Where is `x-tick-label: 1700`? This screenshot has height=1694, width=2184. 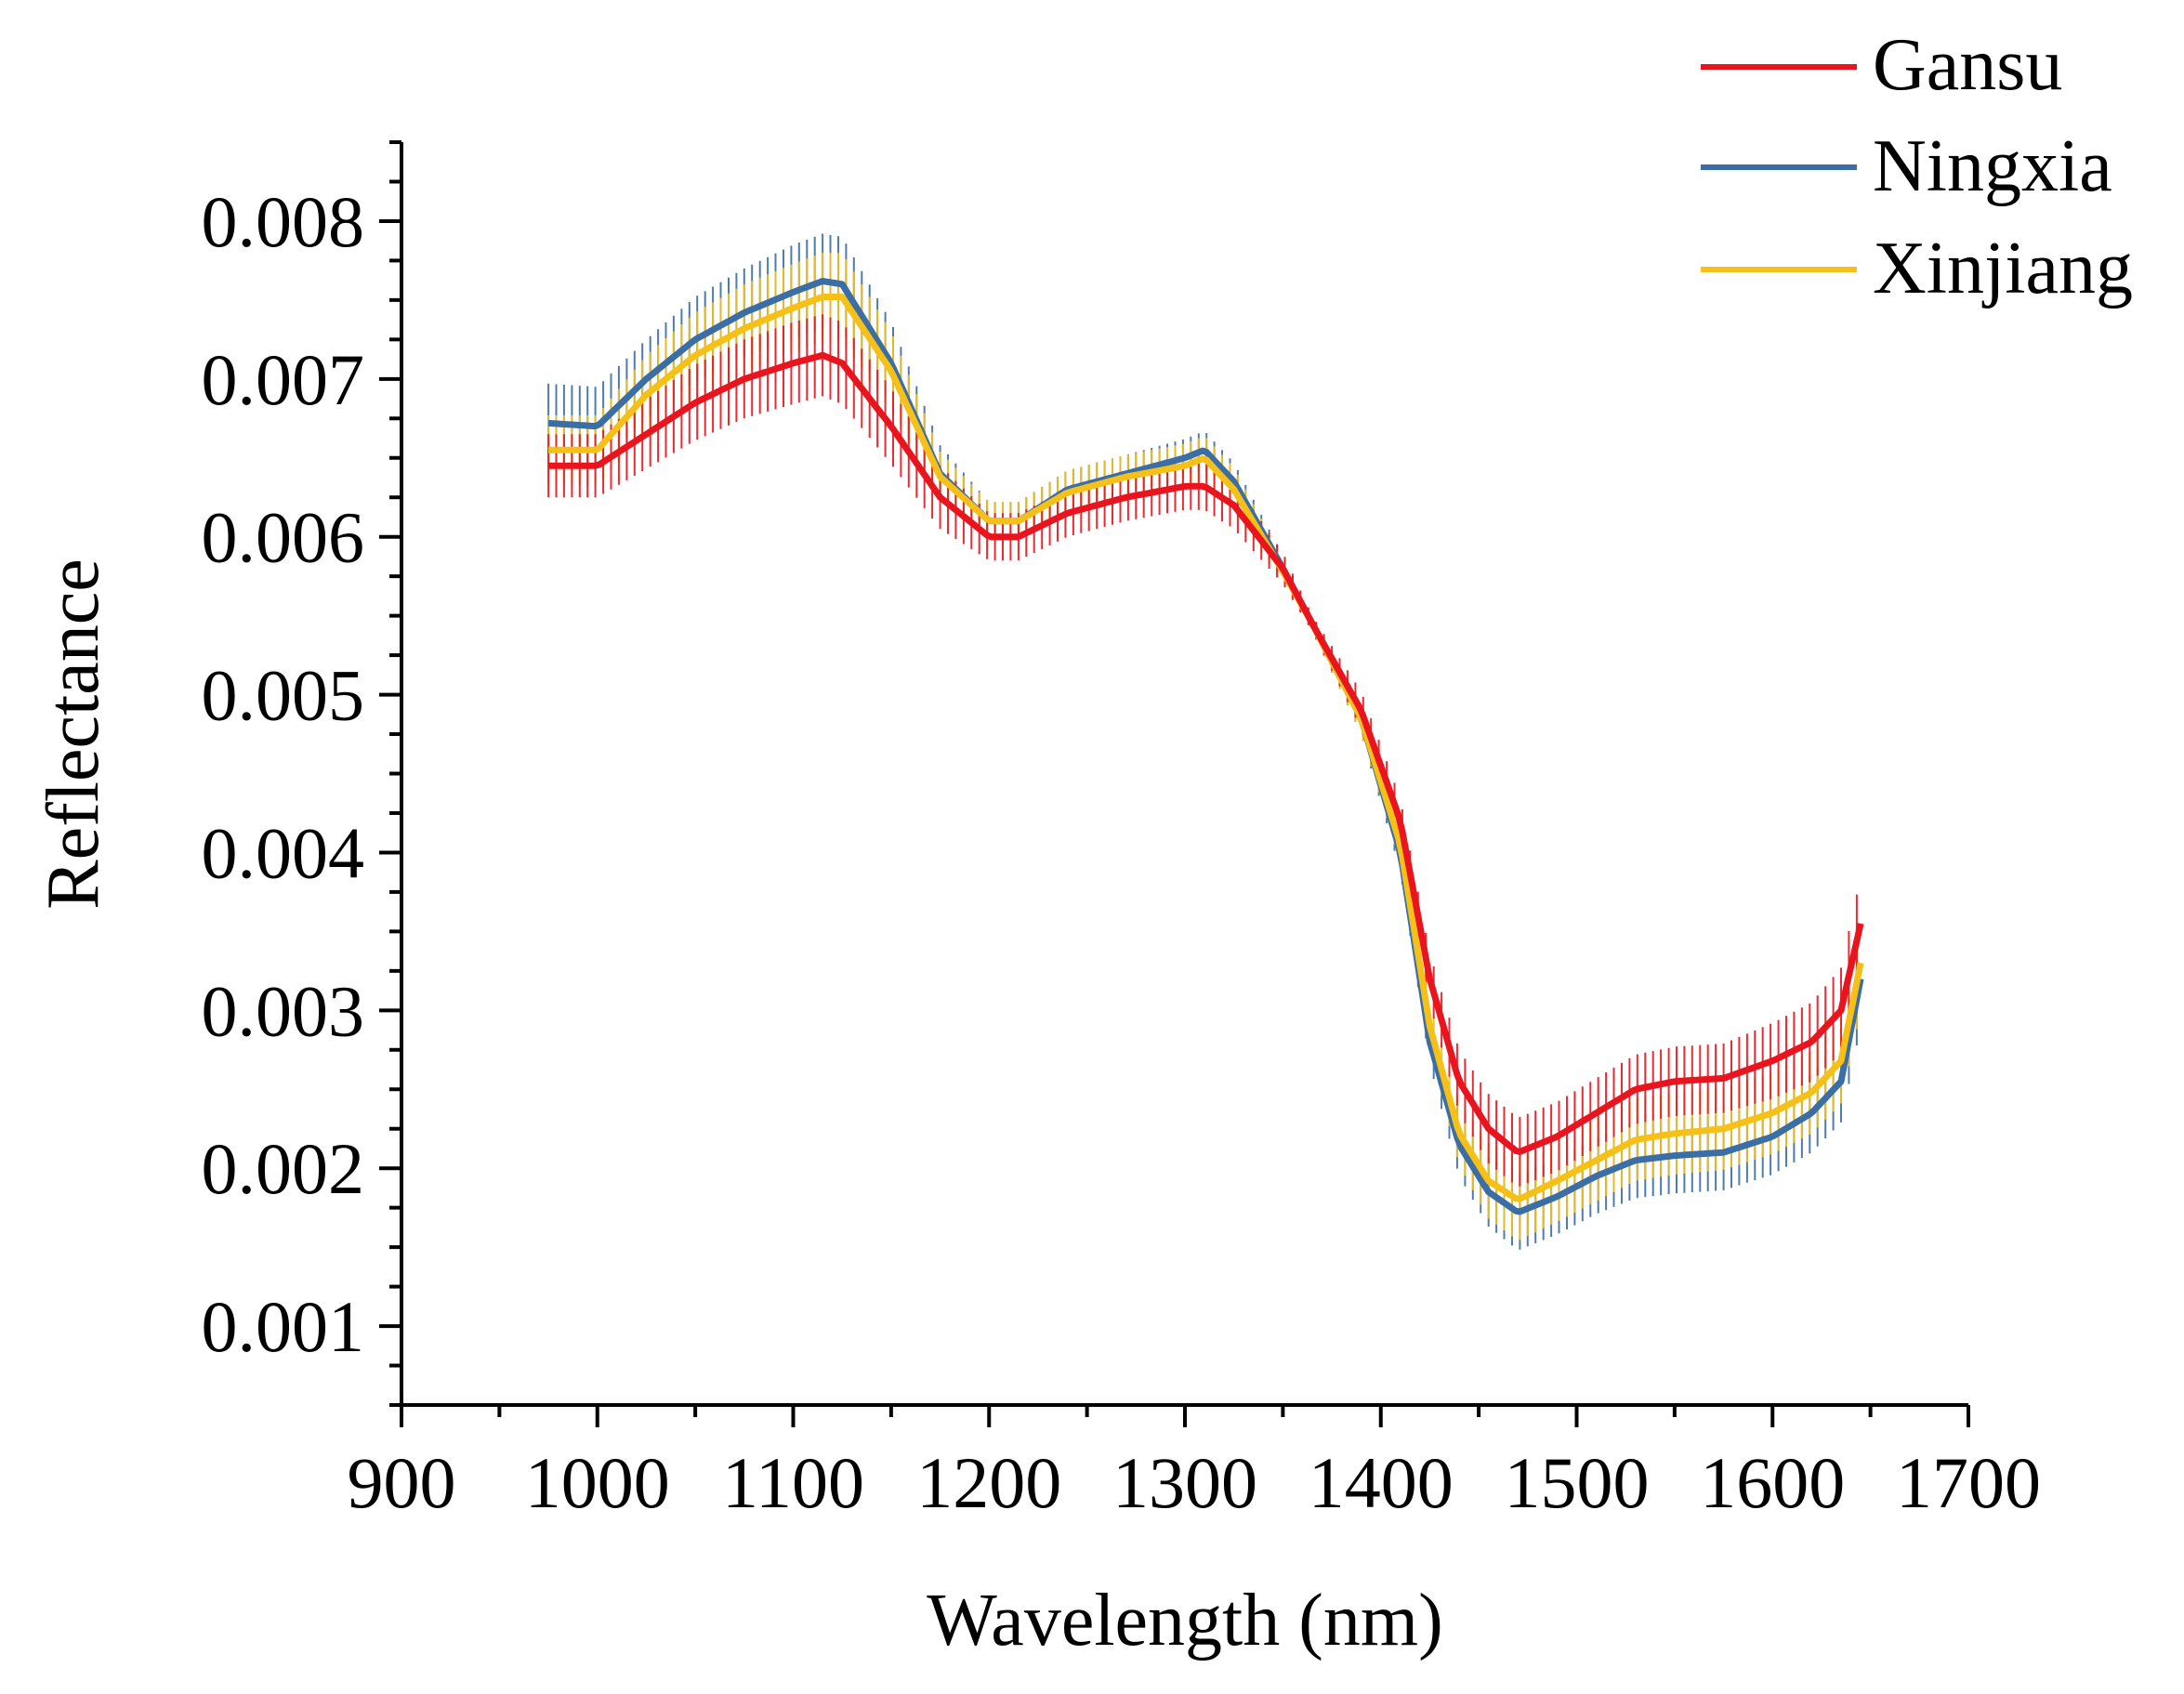
x-tick-label: 1700 is located at coordinates (1968, 1482).